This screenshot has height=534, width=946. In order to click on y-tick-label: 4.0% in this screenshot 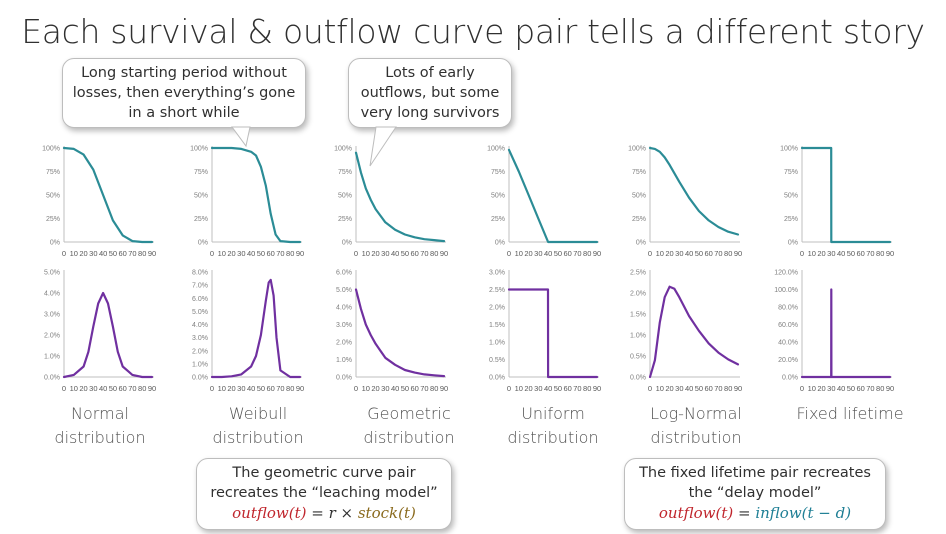, I will do `click(344, 308)`.